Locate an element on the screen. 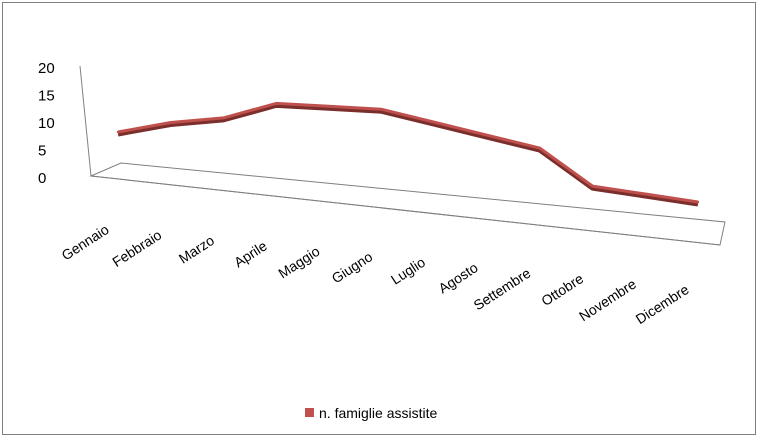  y-tick-label: 10 is located at coordinates (46, 123).